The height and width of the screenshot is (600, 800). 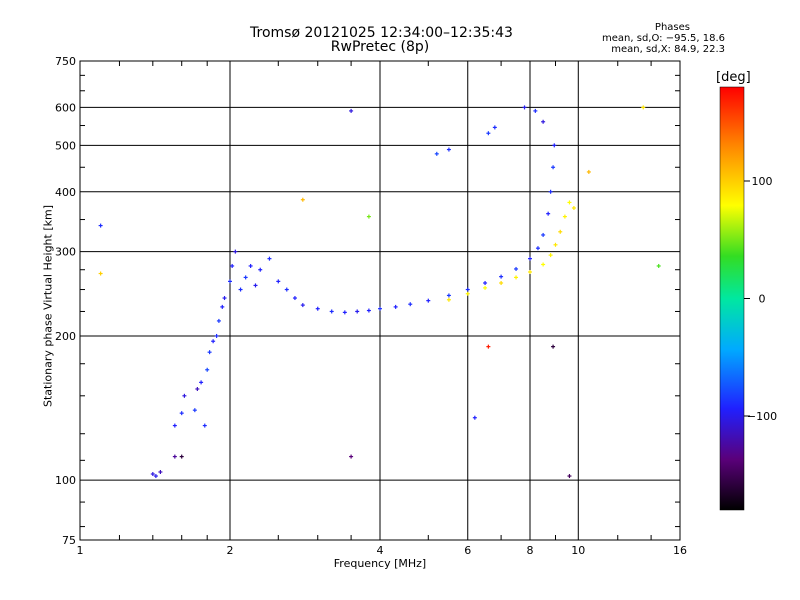 What do you see at coordinates (578, 550) in the screenshot?
I see `x-tick-label: 10` at bounding box center [578, 550].